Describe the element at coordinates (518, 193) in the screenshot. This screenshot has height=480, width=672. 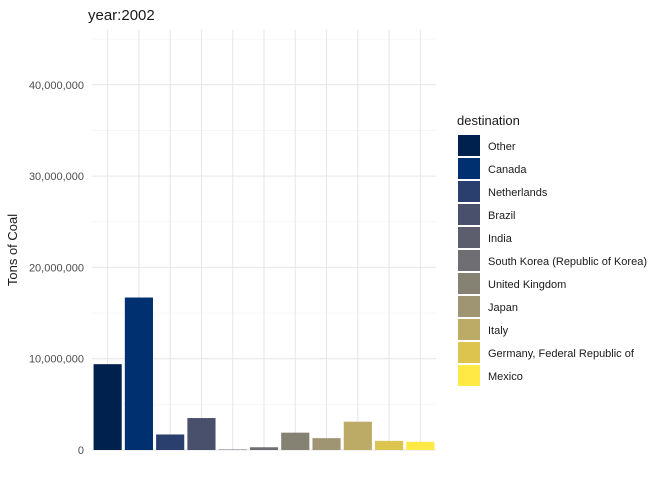
I see `legend-label: Netherlands` at that location.